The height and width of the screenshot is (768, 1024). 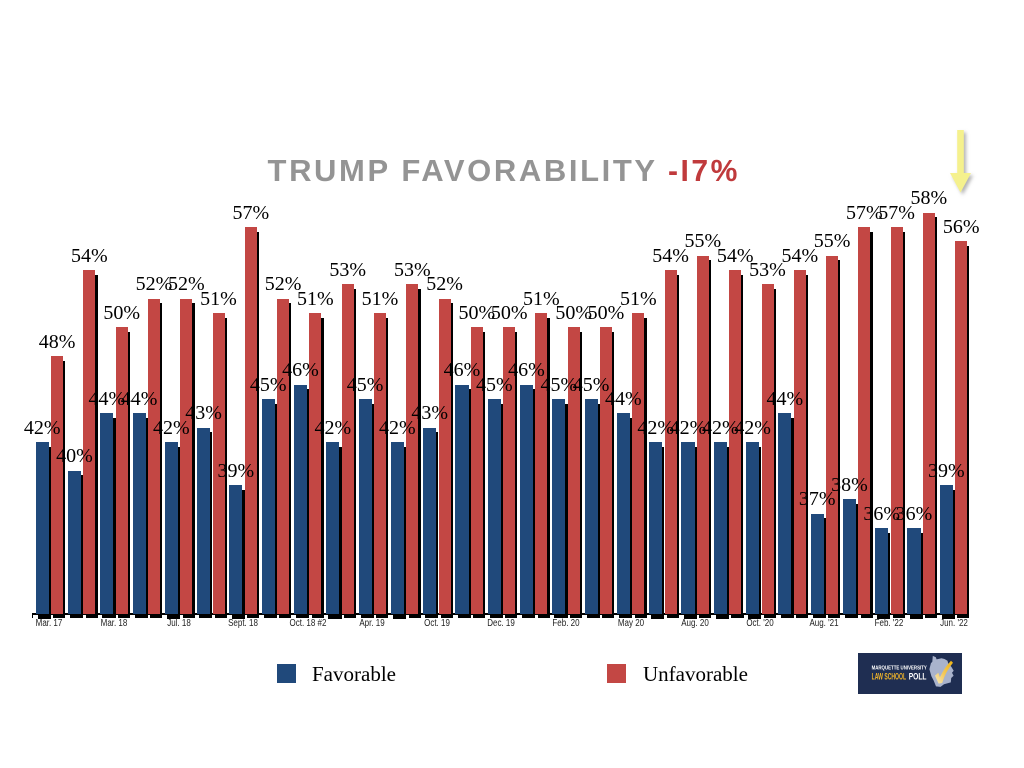 I want to click on svg-text: LAW SCHOOL, so click(x=889, y=677).